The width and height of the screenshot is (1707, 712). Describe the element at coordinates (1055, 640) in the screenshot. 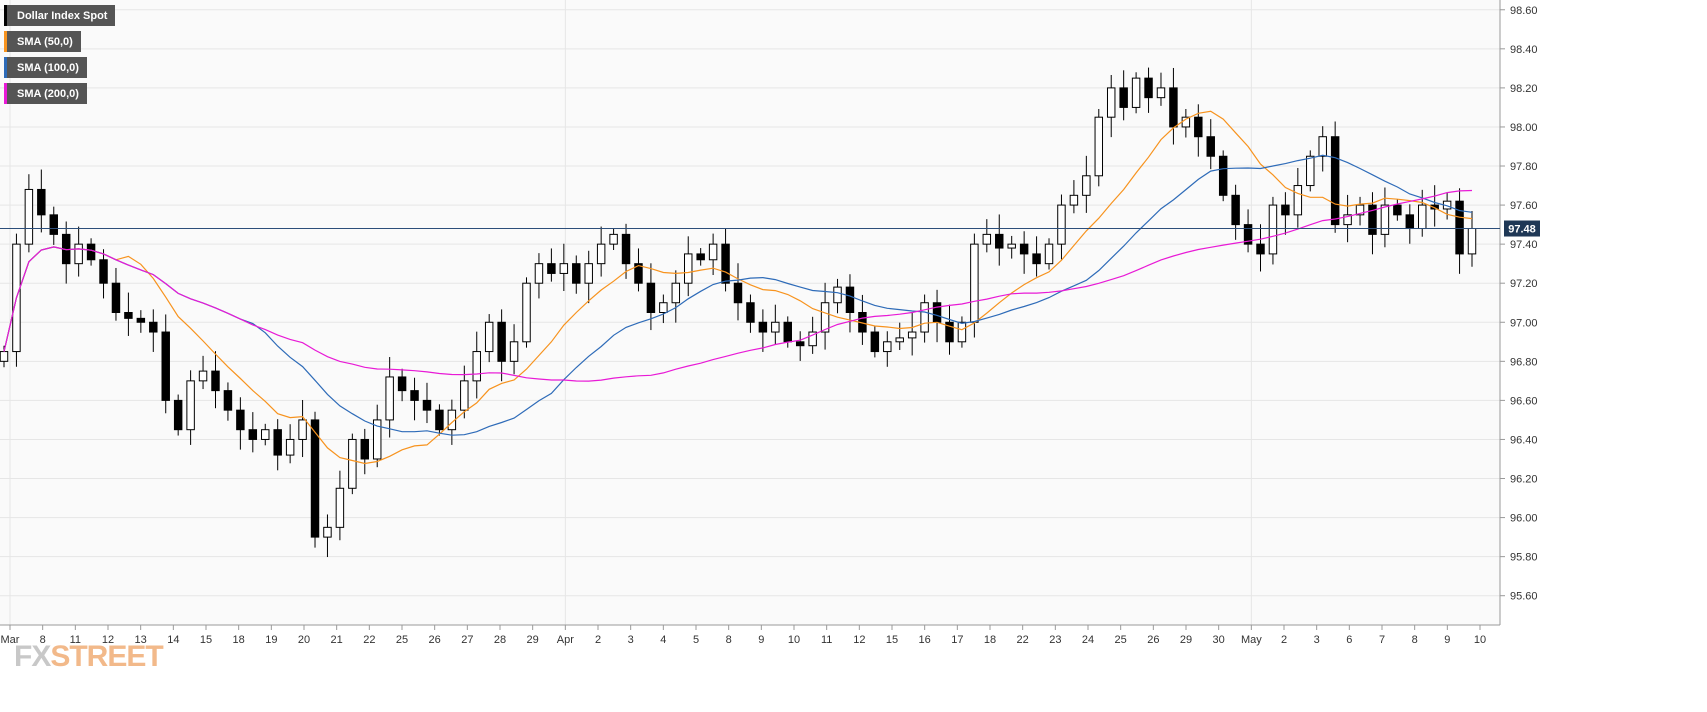

I see `x-tick-label: 23` at that location.